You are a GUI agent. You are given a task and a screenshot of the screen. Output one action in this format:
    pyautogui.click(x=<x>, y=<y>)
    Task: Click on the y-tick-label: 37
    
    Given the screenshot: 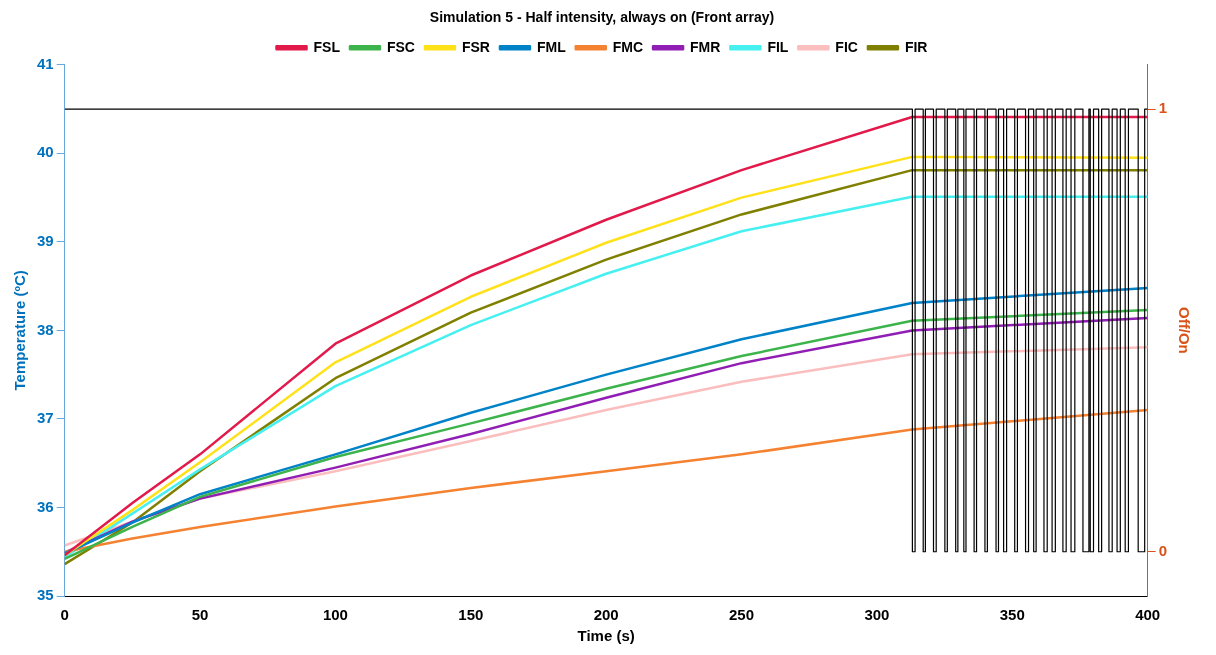 What is the action you would take?
    pyautogui.click(x=45, y=418)
    